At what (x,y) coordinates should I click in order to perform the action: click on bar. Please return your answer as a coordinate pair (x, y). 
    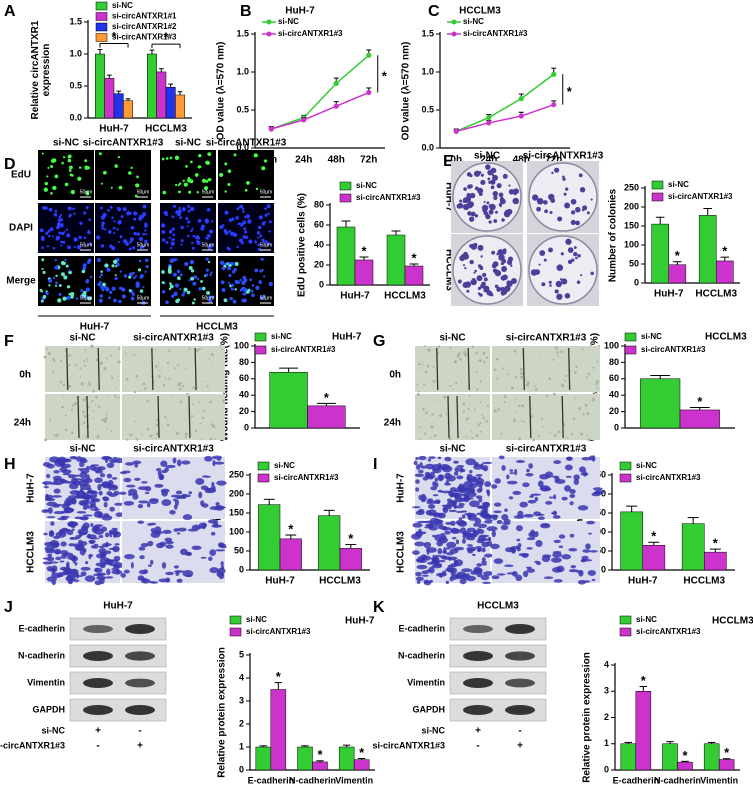
    Looking at the image, I should click on (726, 765).